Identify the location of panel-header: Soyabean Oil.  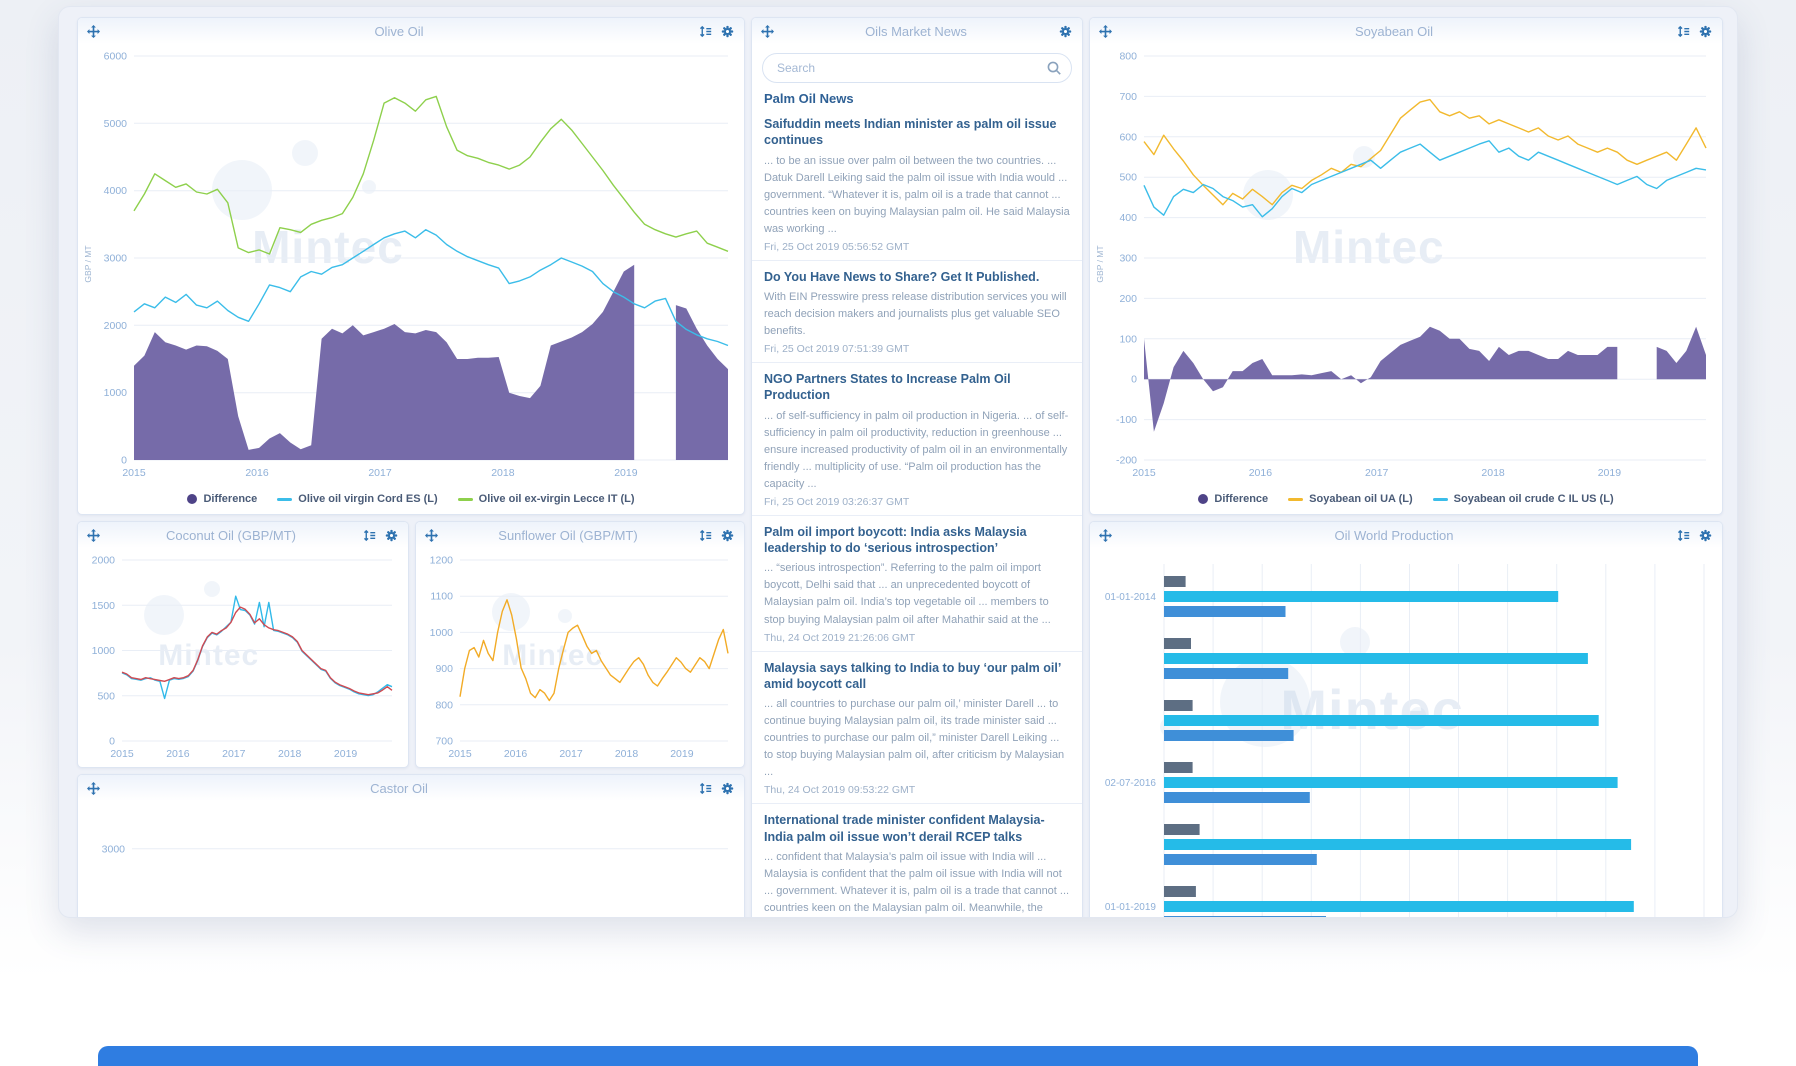
(1406, 31).